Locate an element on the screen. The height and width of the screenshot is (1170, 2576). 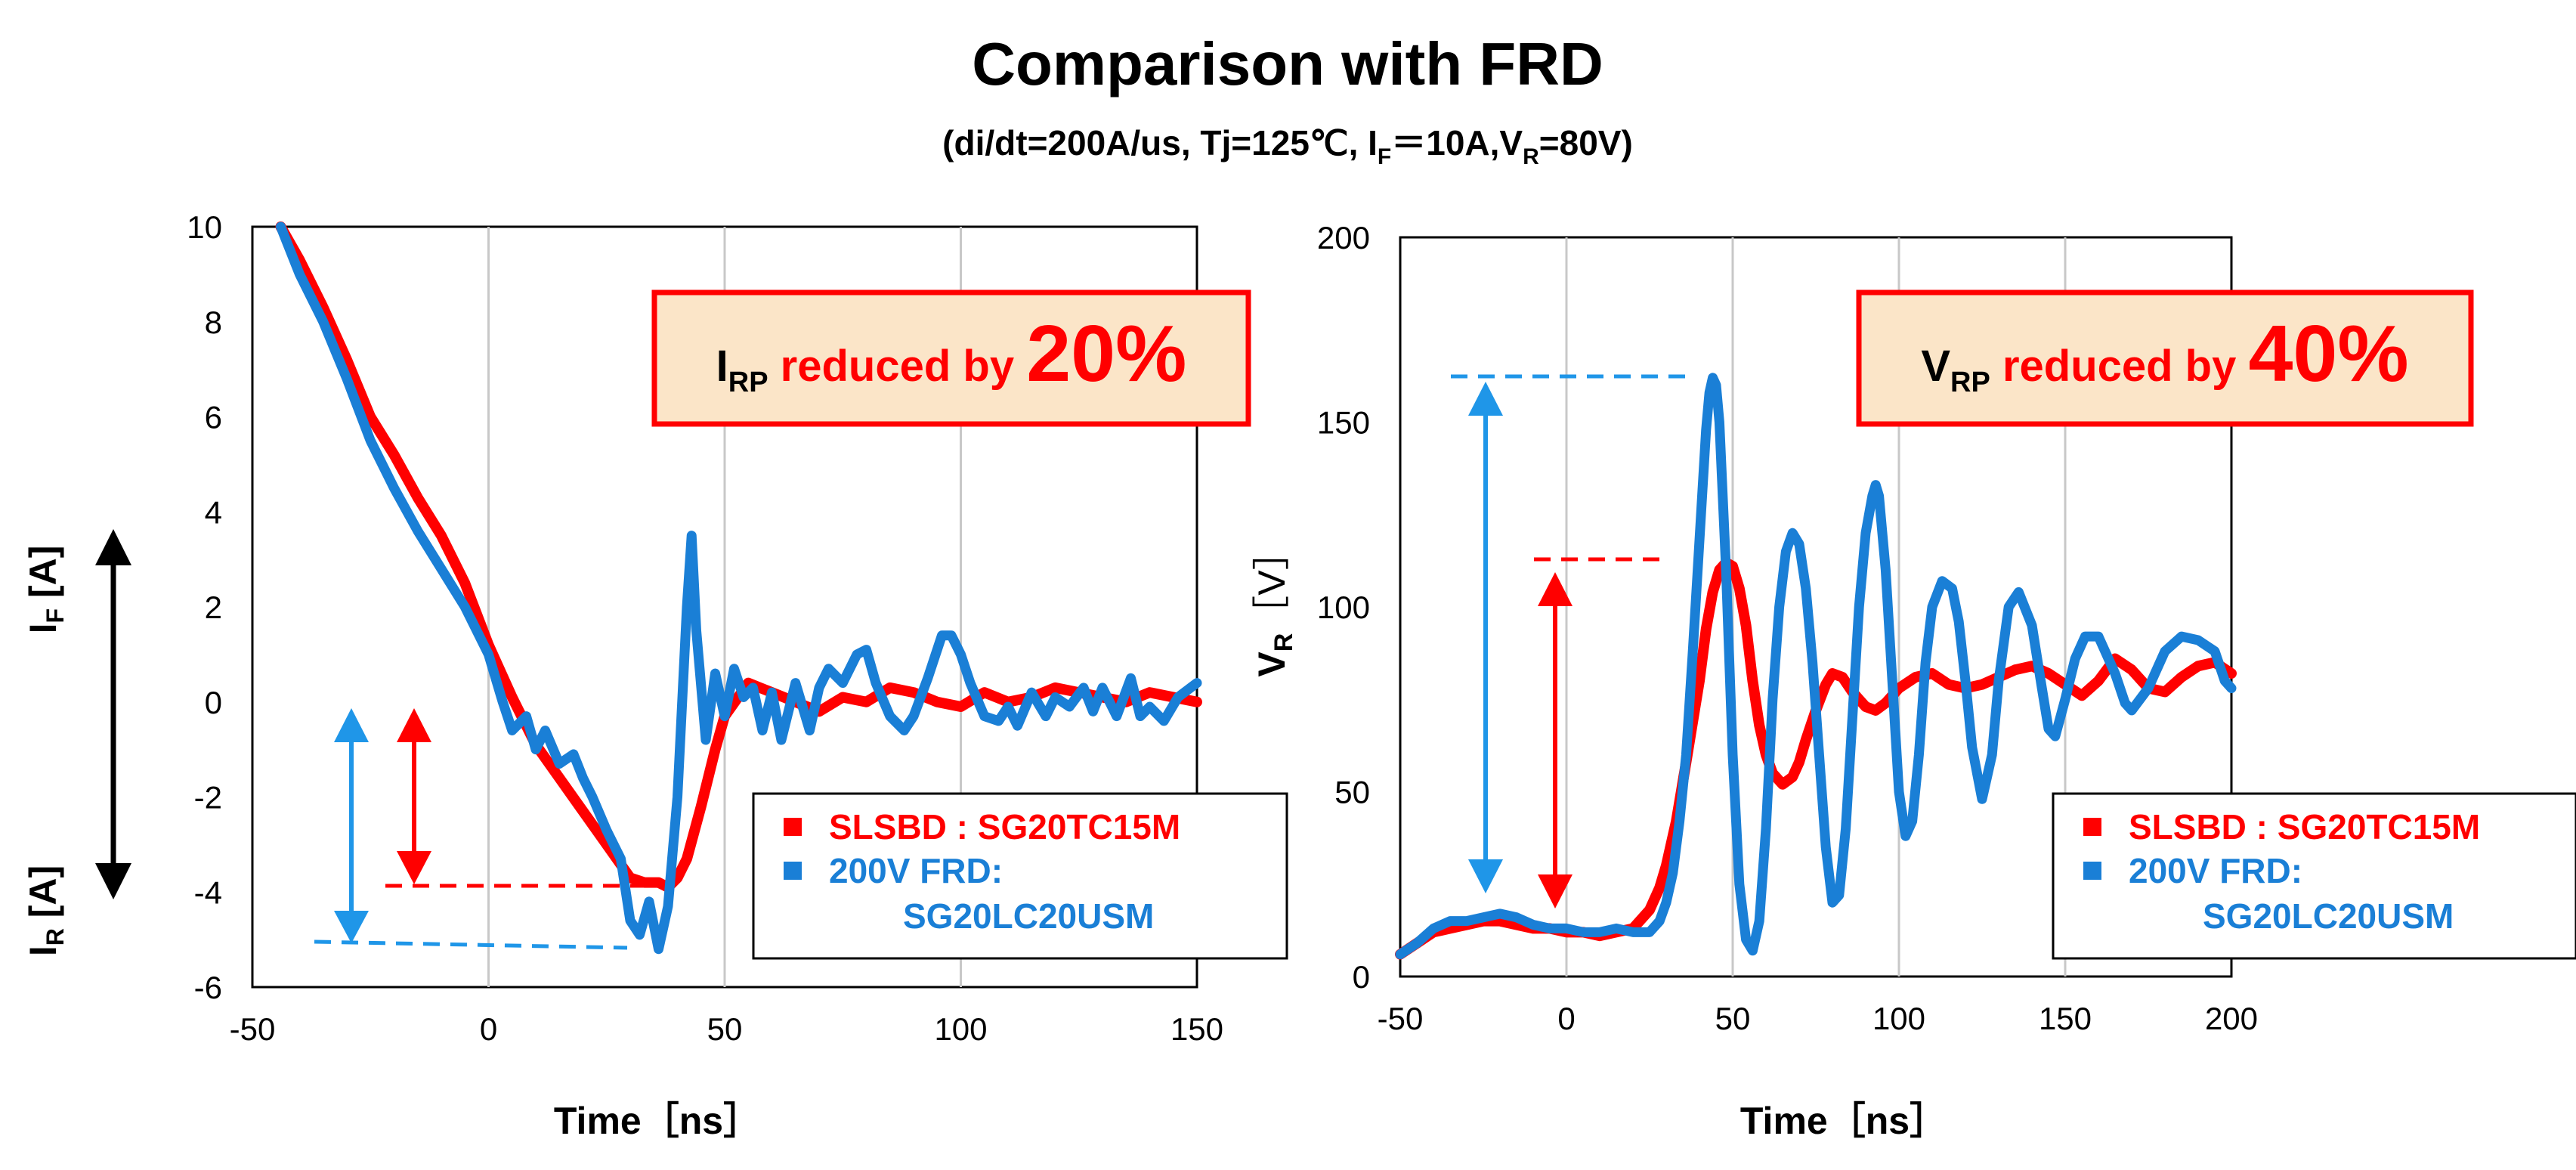
left-y-tick-label: 8 is located at coordinates (213, 322).